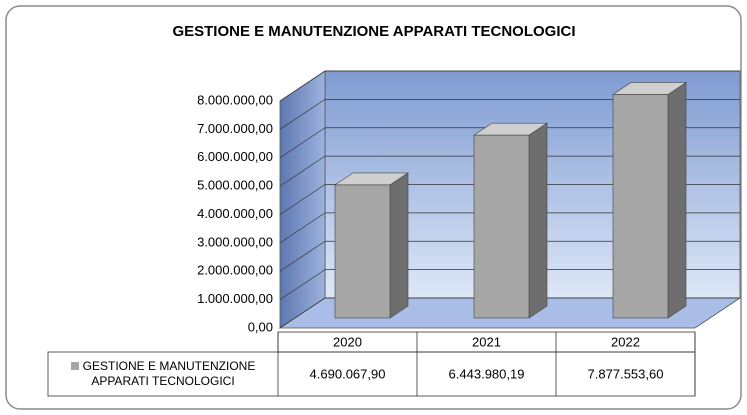 This screenshot has width=747, height=415. I want to click on x-tick-label: 2020, so click(347, 341).